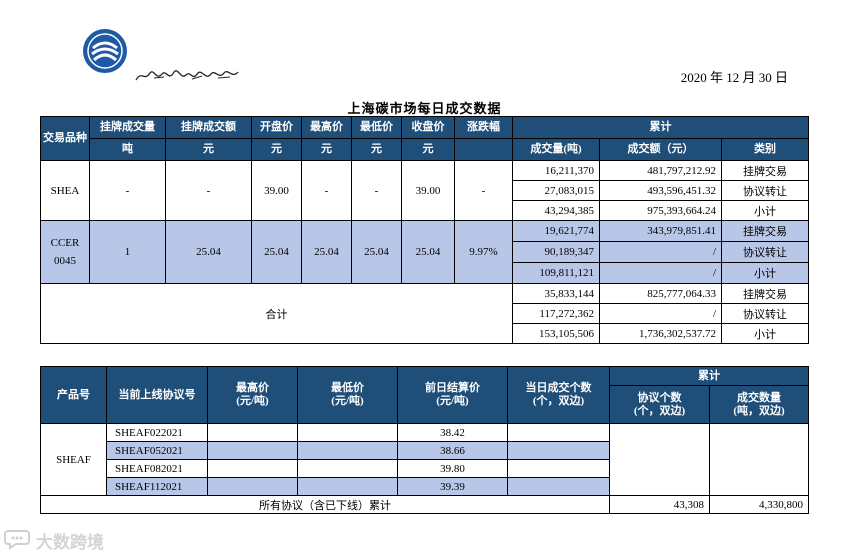  What do you see at coordinates (734, 77) in the screenshot?
I see `report-date: 2020 年 12 月 30 日` at bounding box center [734, 77].